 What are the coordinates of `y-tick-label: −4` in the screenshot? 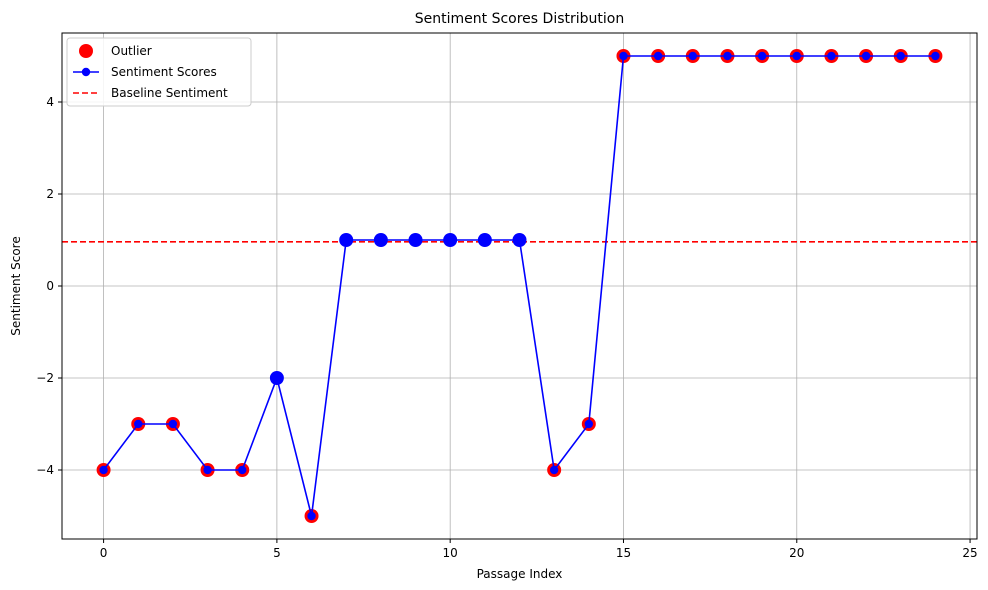 It's located at (45, 470).